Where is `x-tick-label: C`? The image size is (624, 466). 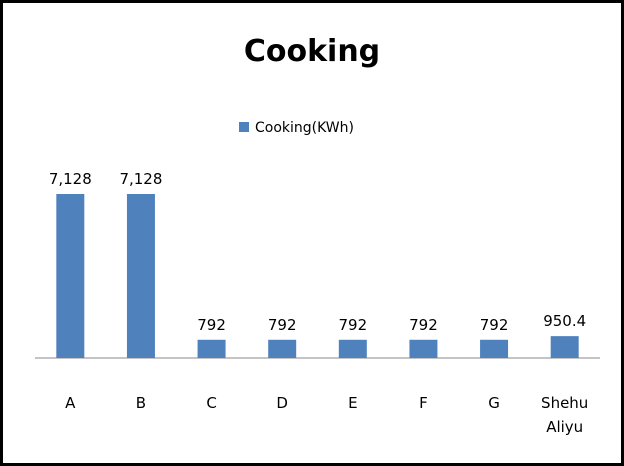
x-tick-label: C is located at coordinates (211, 403).